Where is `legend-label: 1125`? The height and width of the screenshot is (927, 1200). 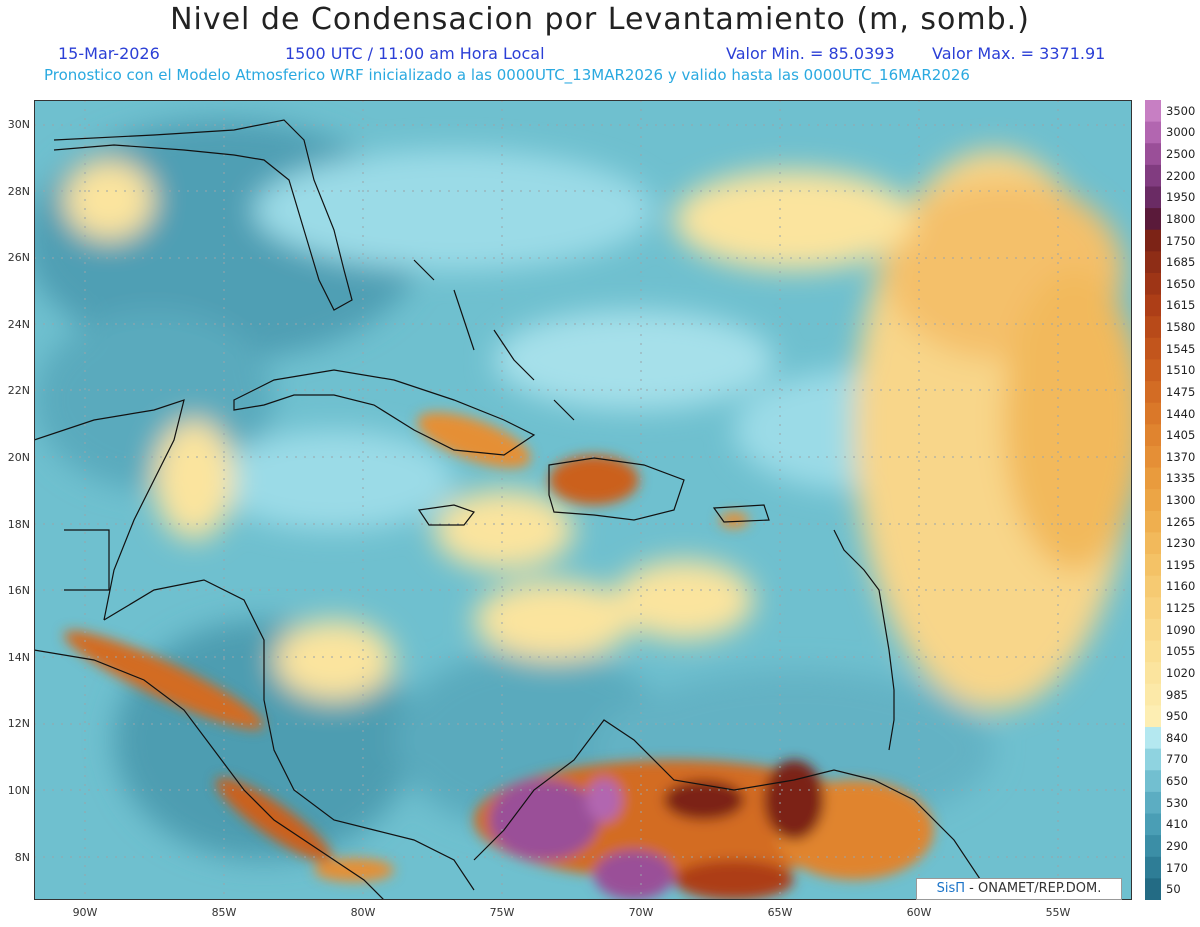
legend-label: 1125 is located at coordinates (1181, 608).